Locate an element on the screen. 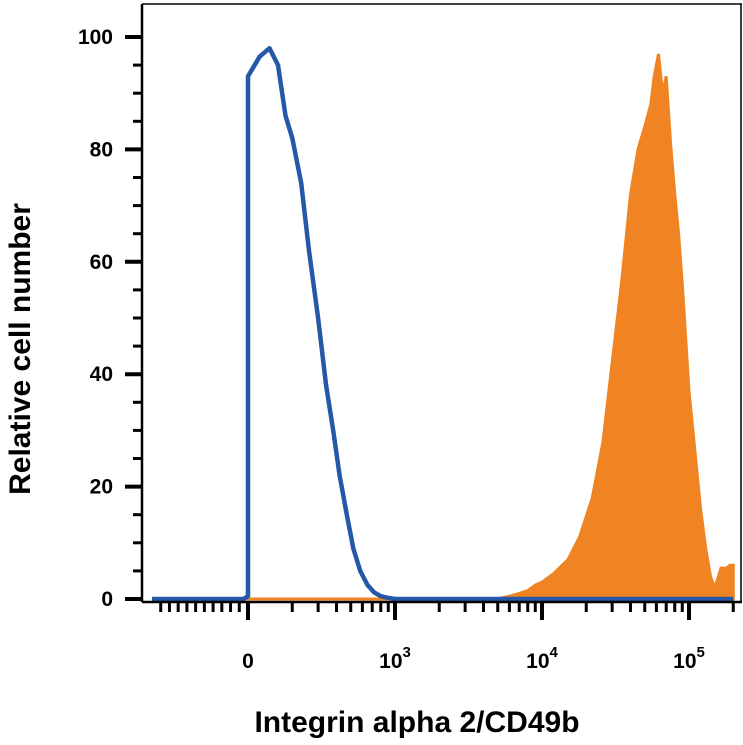  y-tick-label: 80 is located at coordinates (101, 149).